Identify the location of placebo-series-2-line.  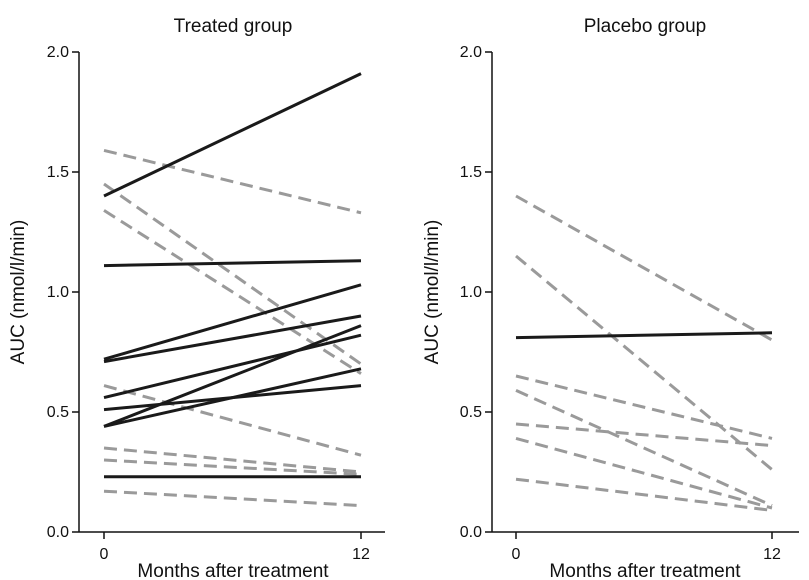
(644, 268).